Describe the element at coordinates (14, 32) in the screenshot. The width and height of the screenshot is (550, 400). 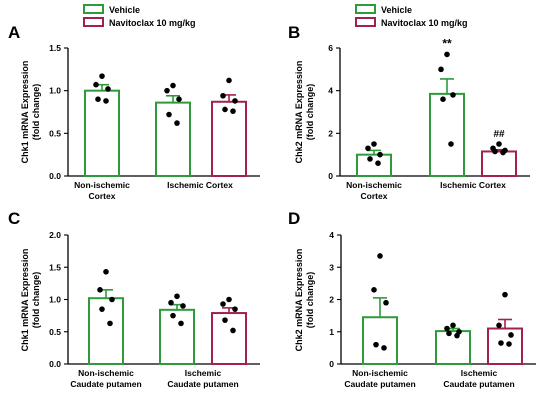
I see `panel-letter: A` at that location.